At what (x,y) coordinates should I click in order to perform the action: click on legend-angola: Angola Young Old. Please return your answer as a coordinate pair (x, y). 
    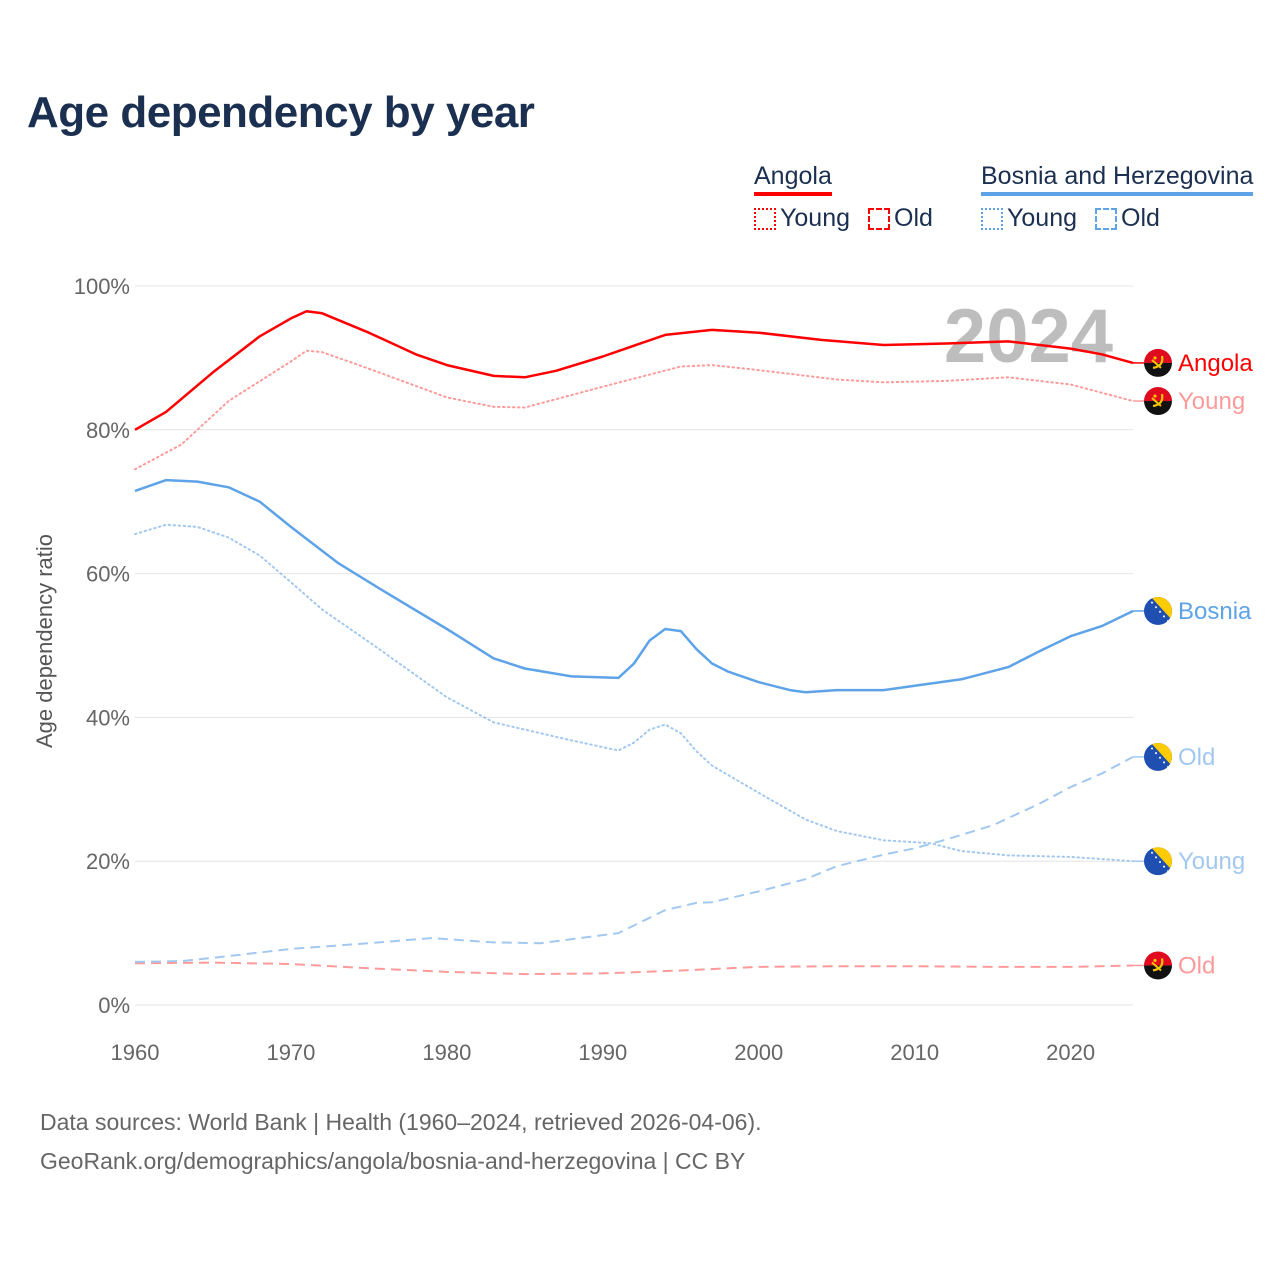
    Looking at the image, I should click on (843, 197).